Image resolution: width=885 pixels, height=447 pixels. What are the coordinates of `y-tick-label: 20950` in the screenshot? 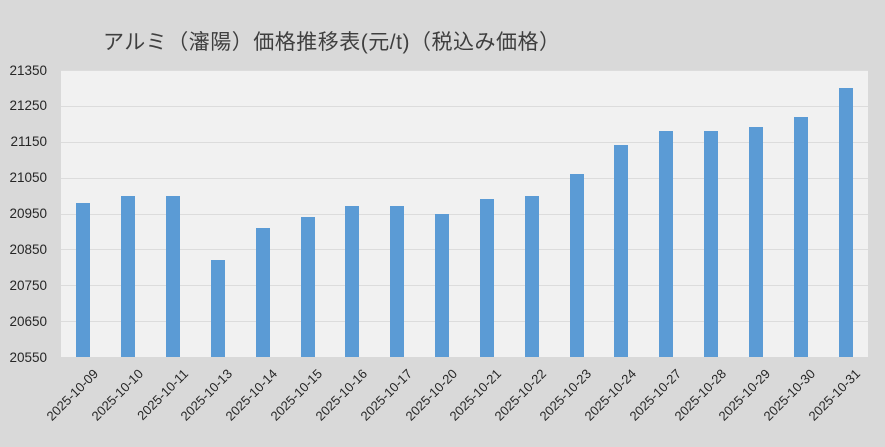 It's located at (28, 213).